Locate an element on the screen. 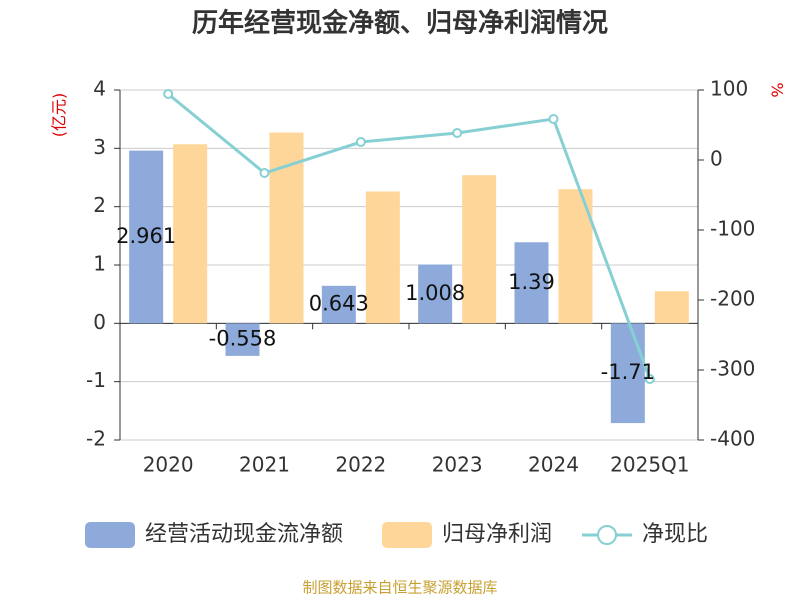 The height and width of the screenshot is (600, 800). y-tick-label: 4 is located at coordinates (99, 89).